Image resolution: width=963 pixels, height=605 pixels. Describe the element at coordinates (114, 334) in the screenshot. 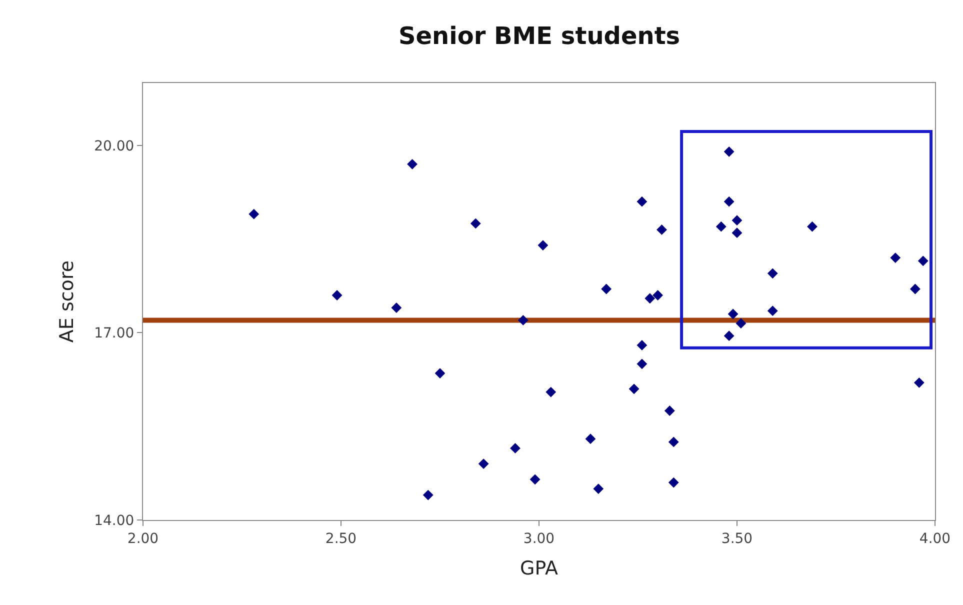

I see `y-tick-label: 17.00` at that location.